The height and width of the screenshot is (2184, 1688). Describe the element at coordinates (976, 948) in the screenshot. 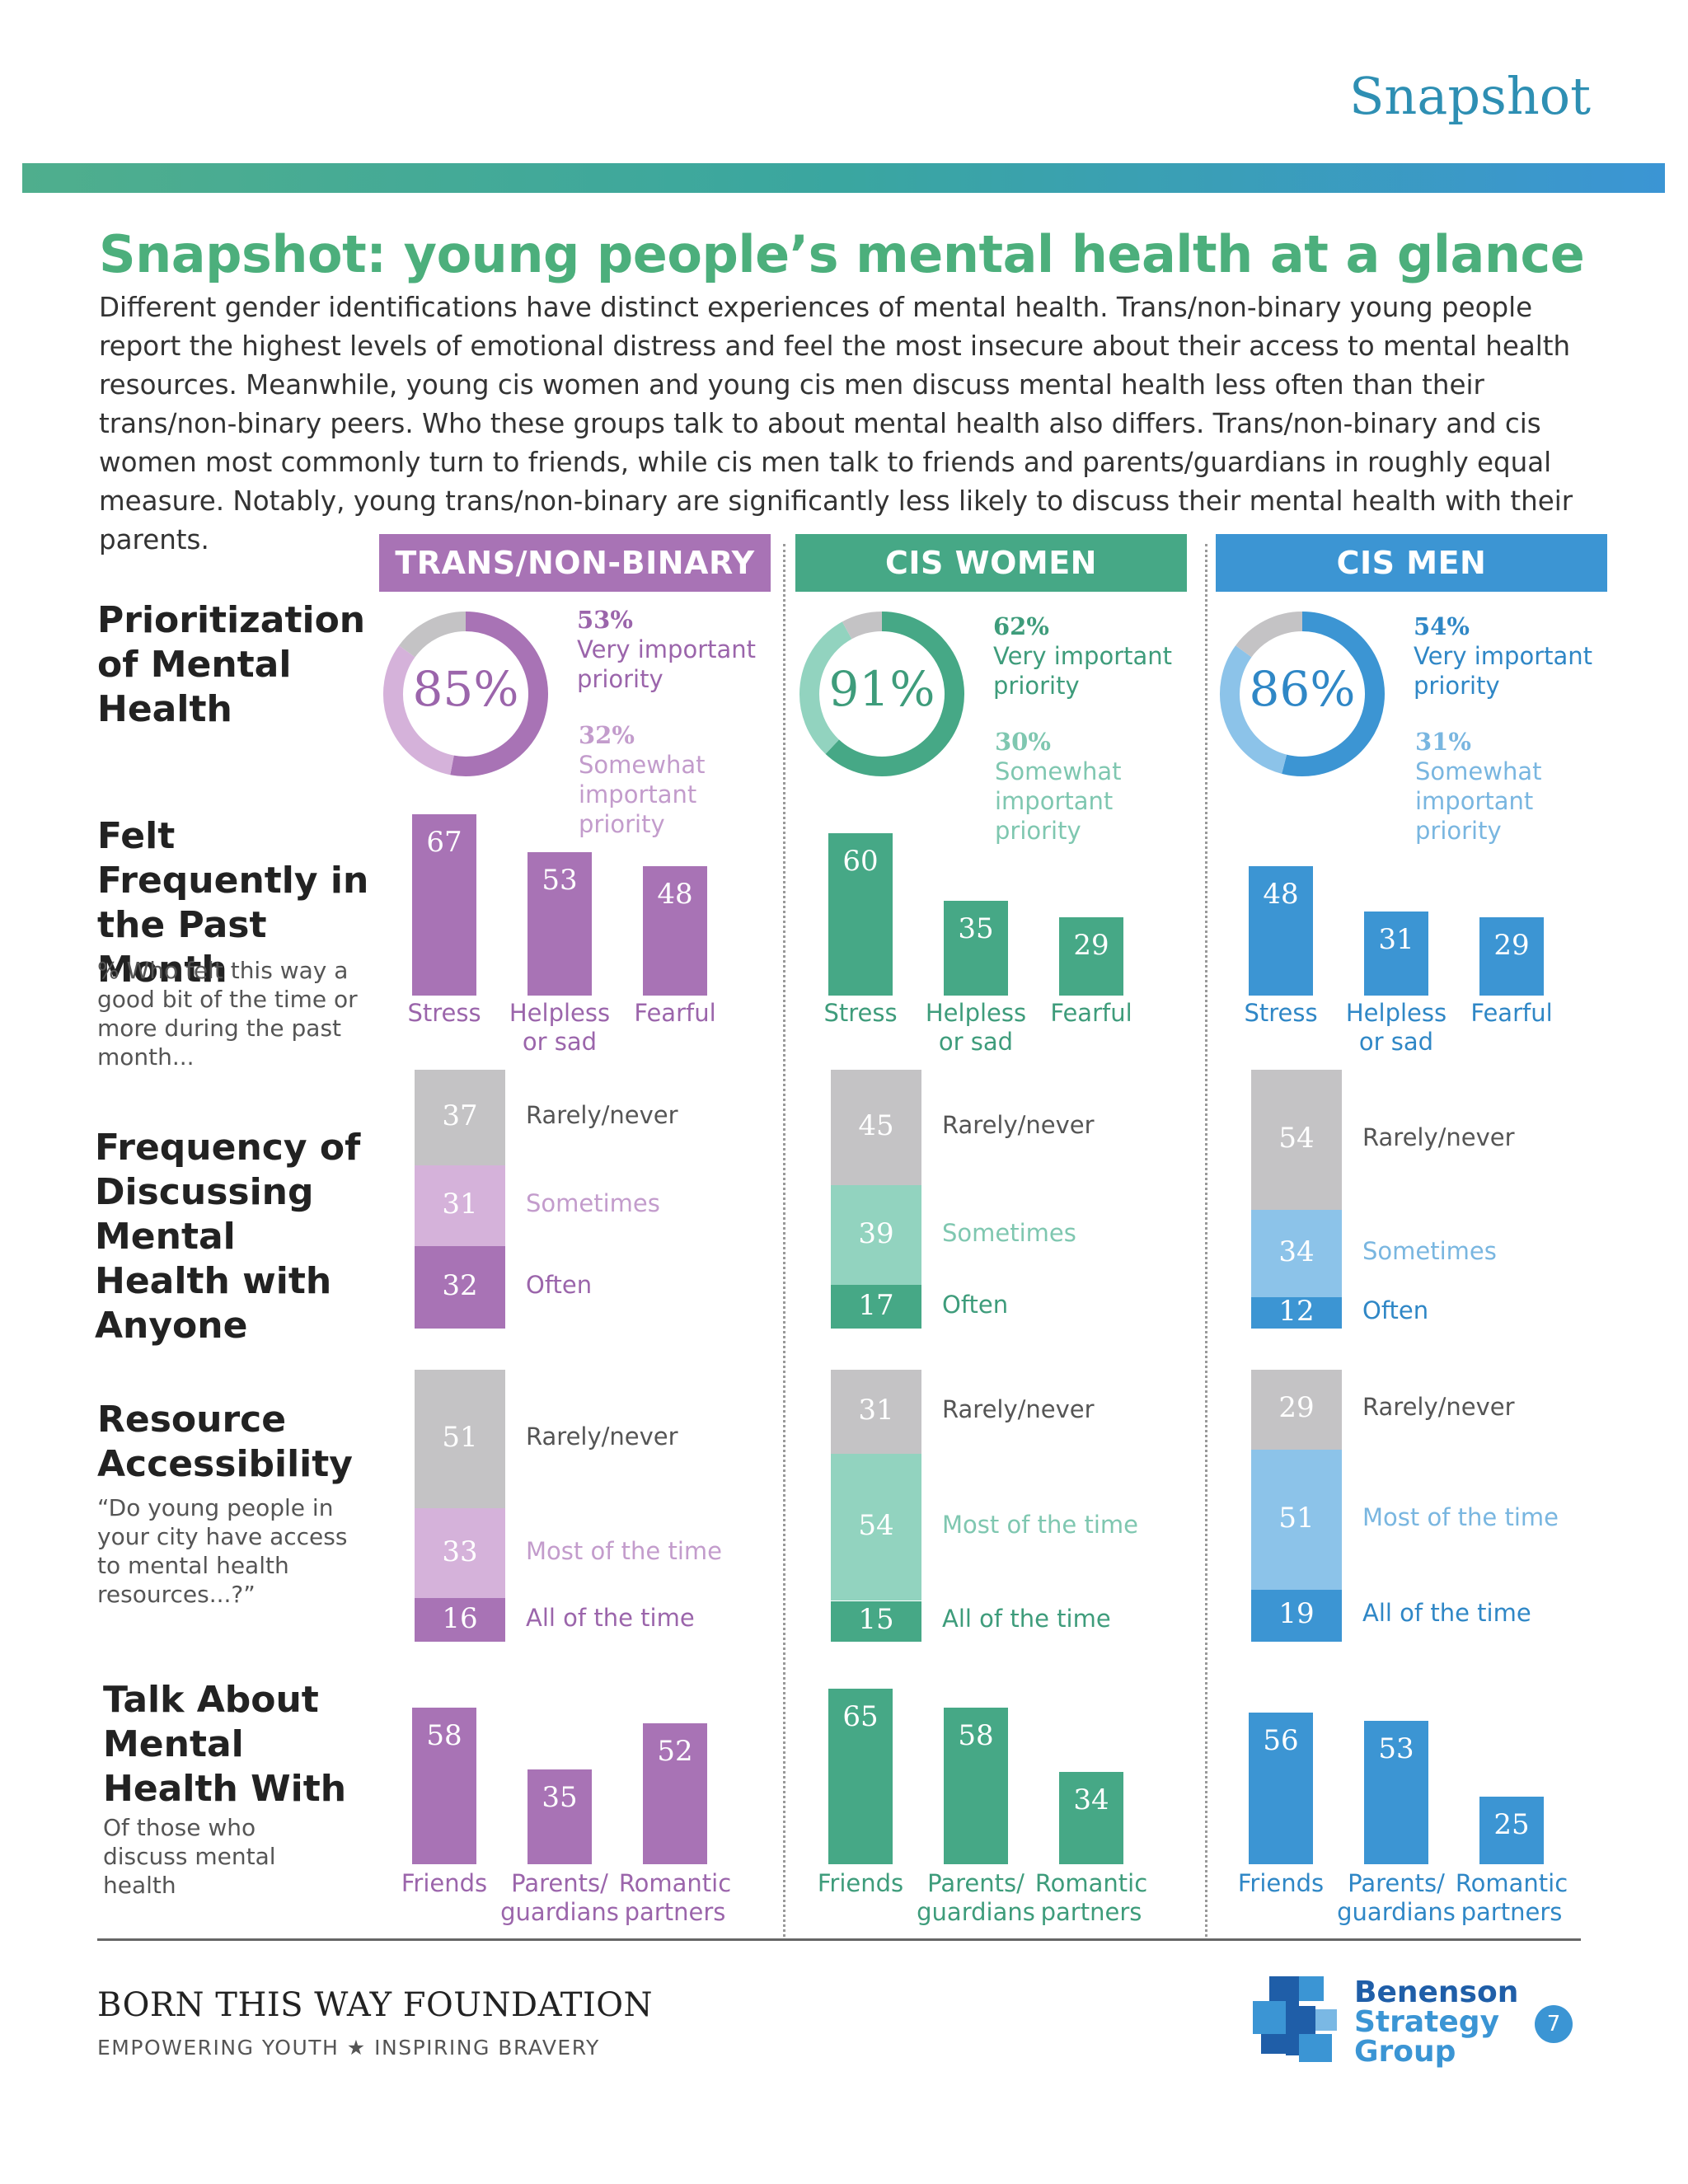

I see `felt-bar: 35` at that location.